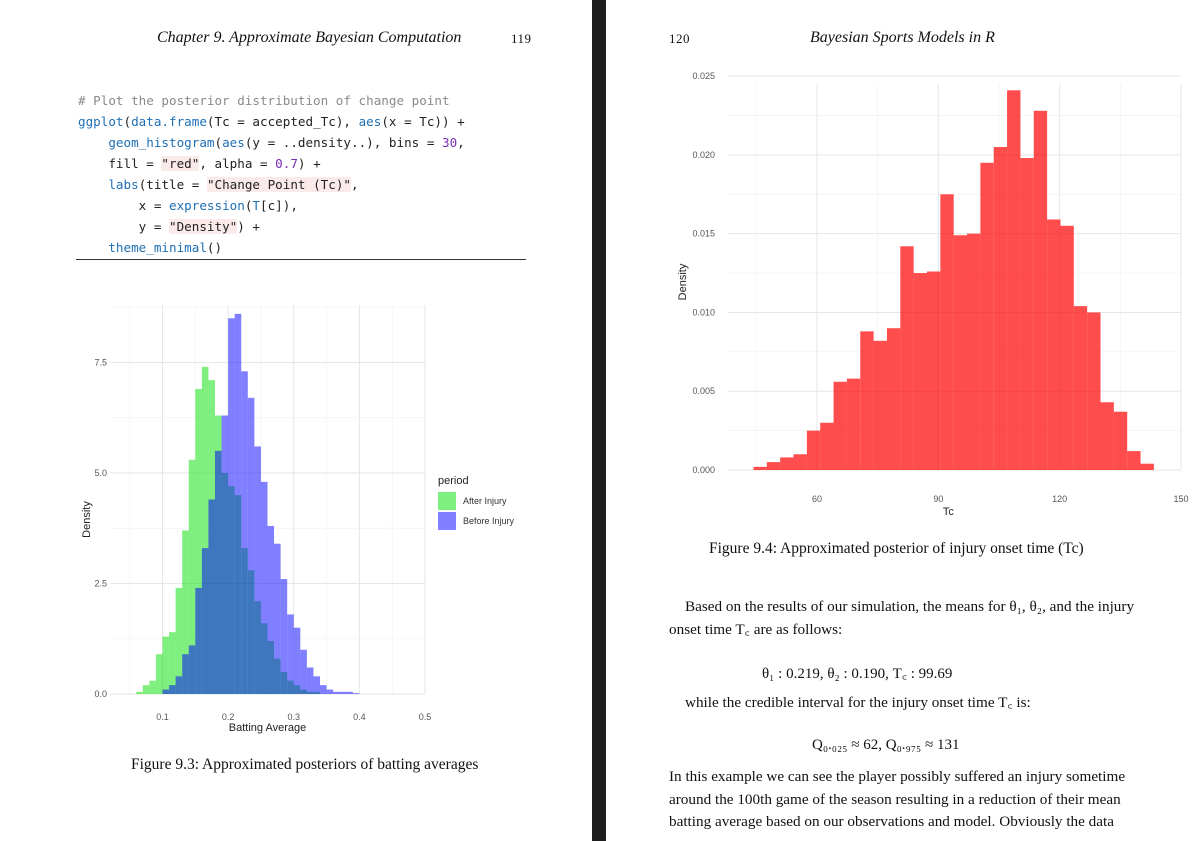 The image size is (1200, 841). Describe the element at coordinates (267, 728) in the screenshot. I see `x-axis-title: Batting Average` at that location.